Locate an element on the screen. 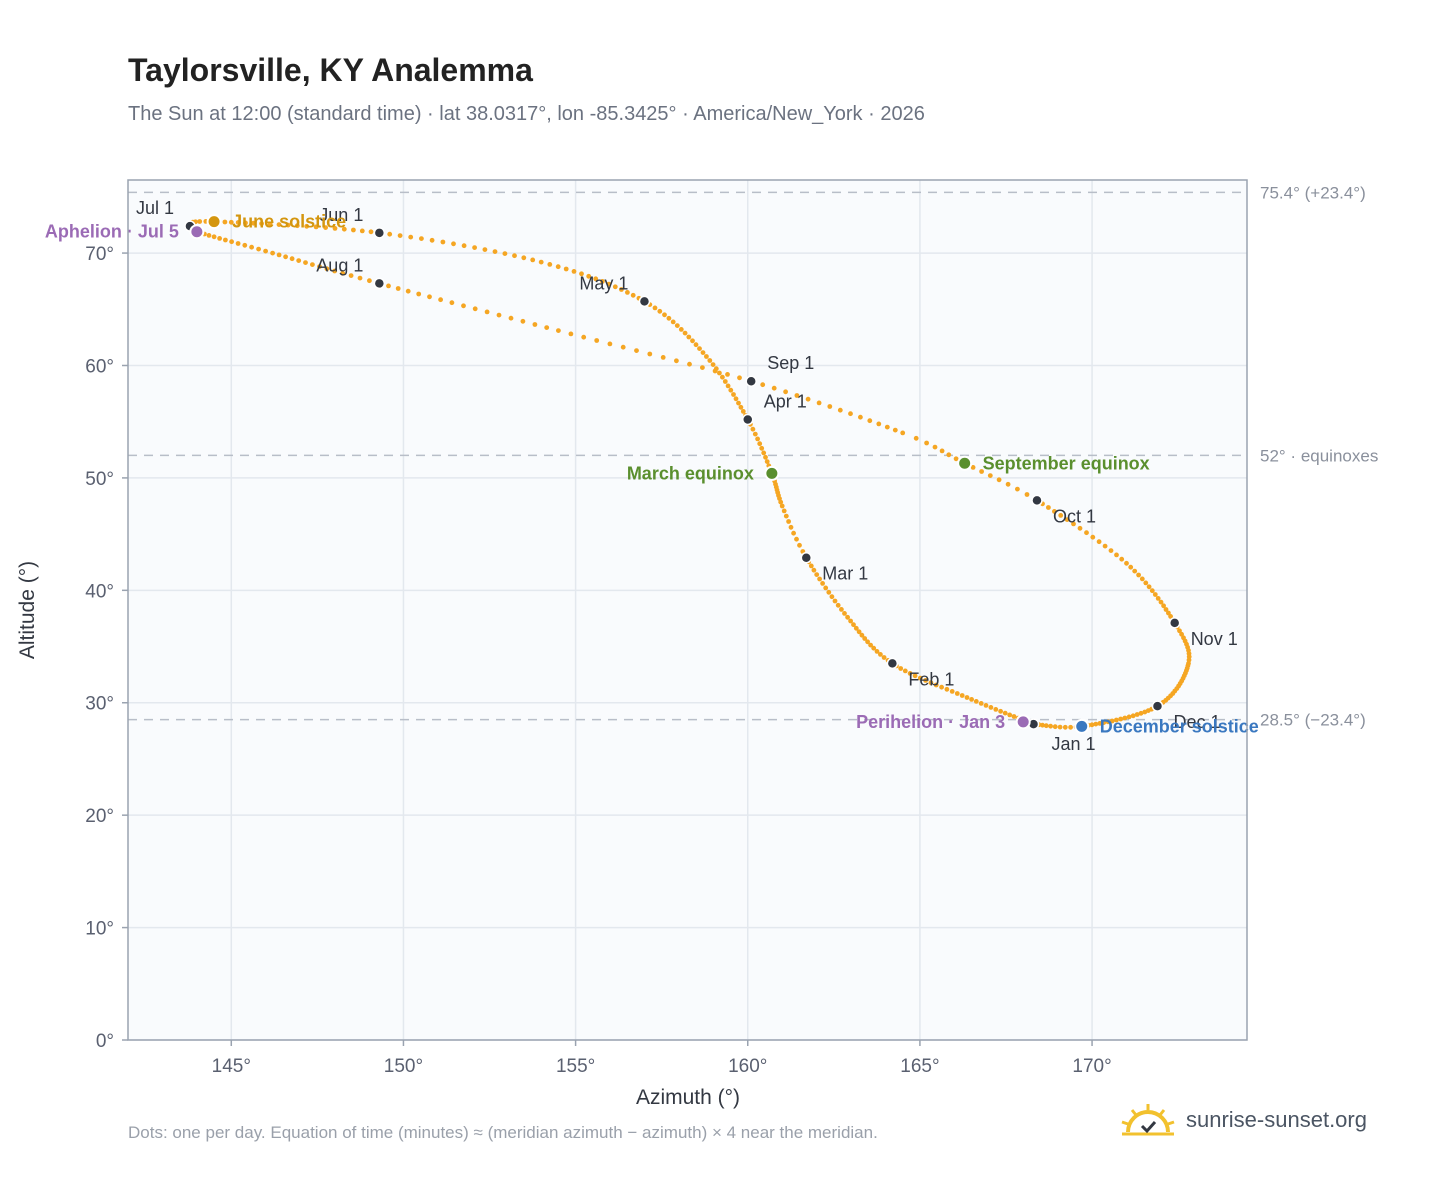 This screenshot has height=1188, width=1448. y-tick-label: 60° is located at coordinates (99, 366).